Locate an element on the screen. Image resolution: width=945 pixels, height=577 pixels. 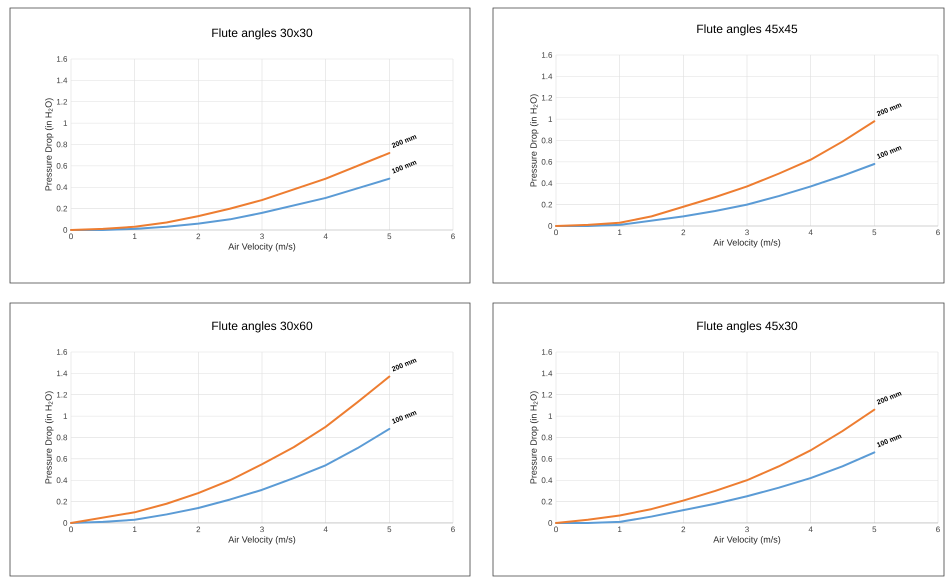
chart-title: Flute angles 45x30 is located at coordinates (747, 326).